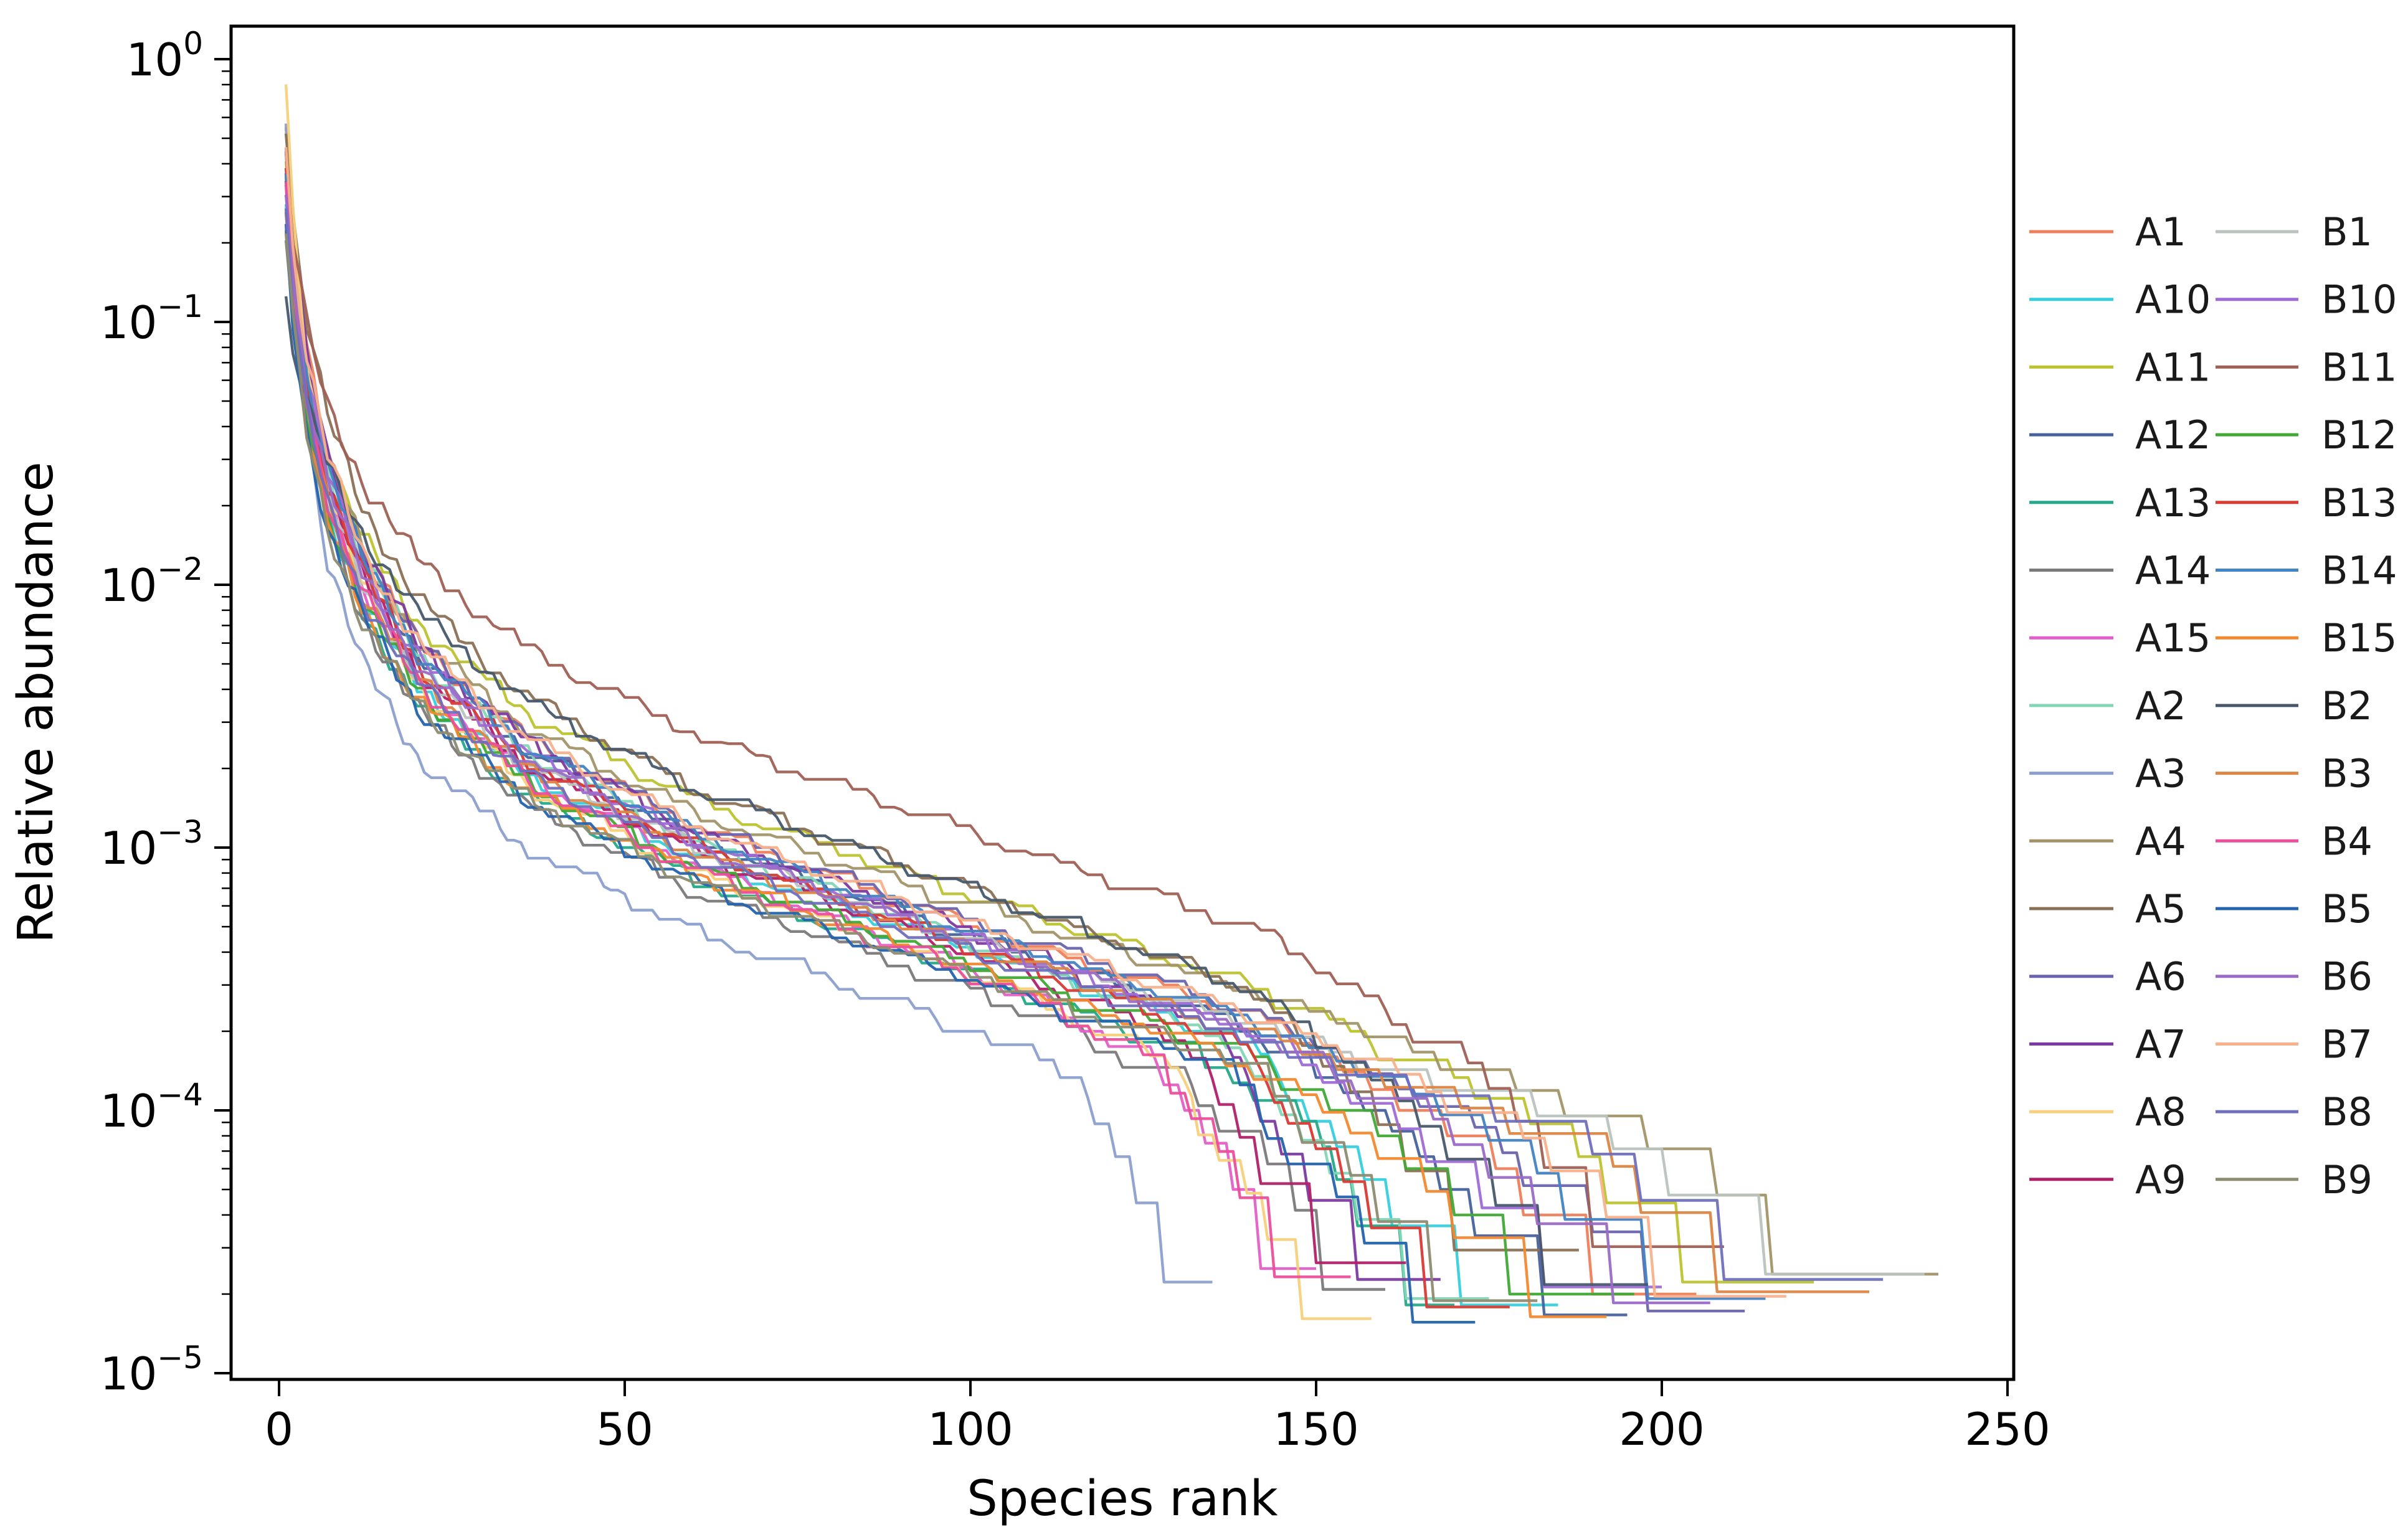 The width and height of the screenshot is (2408, 1527). Describe the element at coordinates (1122, 1499) in the screenshot. I see `x-axis-label: Species rank` at that location.